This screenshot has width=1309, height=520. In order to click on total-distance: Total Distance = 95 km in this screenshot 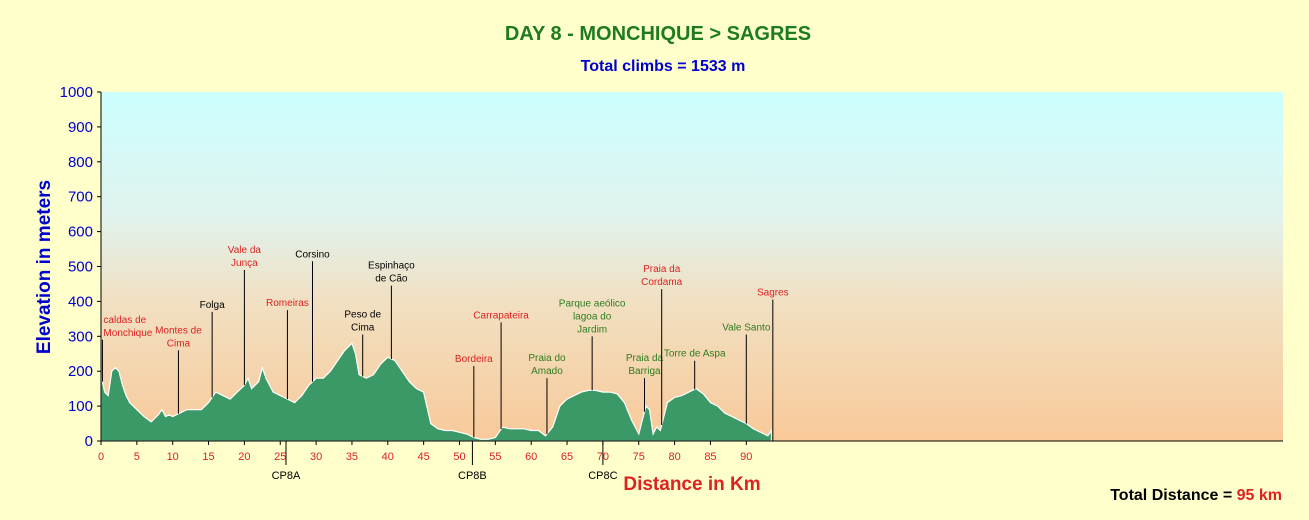, I will do `click(1196, 495)`.